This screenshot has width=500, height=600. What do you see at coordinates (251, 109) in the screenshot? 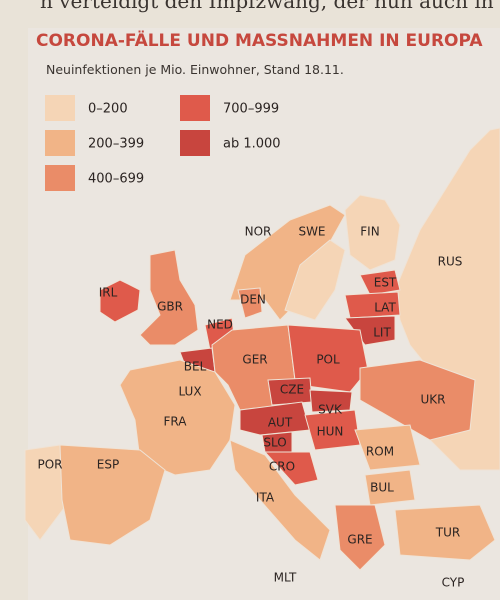
I see `legend-label: 700–999` at bounding box center [251, 109].